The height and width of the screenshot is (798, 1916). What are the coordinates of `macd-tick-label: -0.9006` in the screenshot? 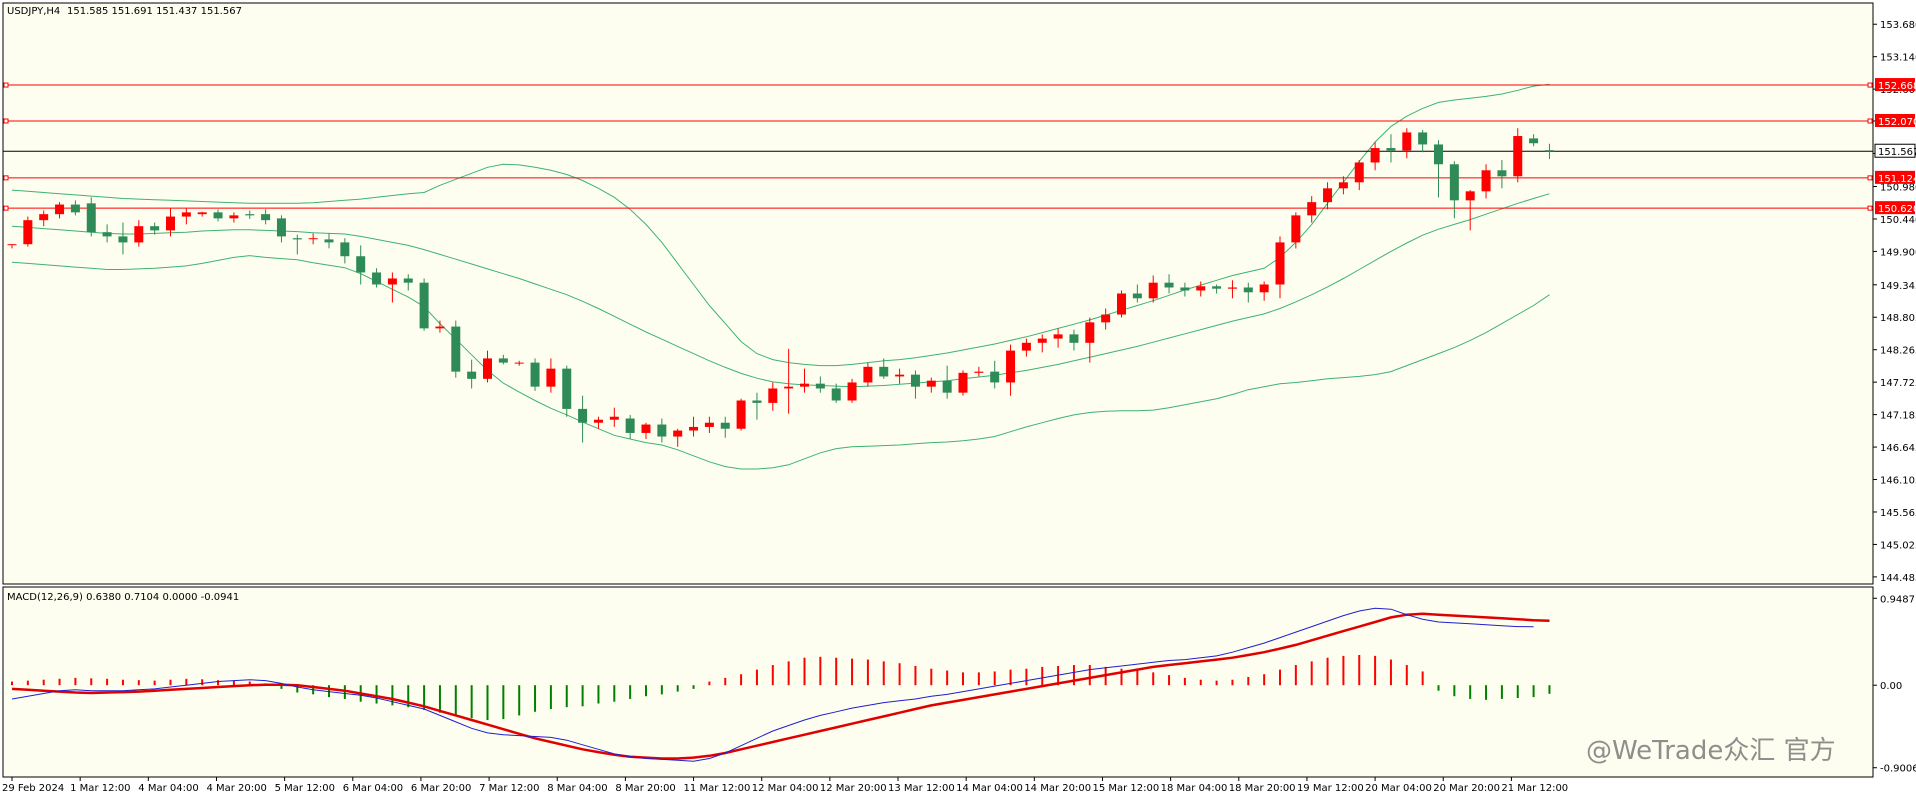 It's located at (1898, 769).